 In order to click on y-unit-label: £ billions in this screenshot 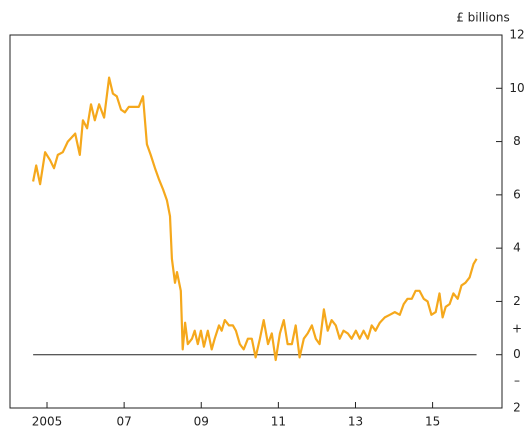, I will do `click(483, 18)`.